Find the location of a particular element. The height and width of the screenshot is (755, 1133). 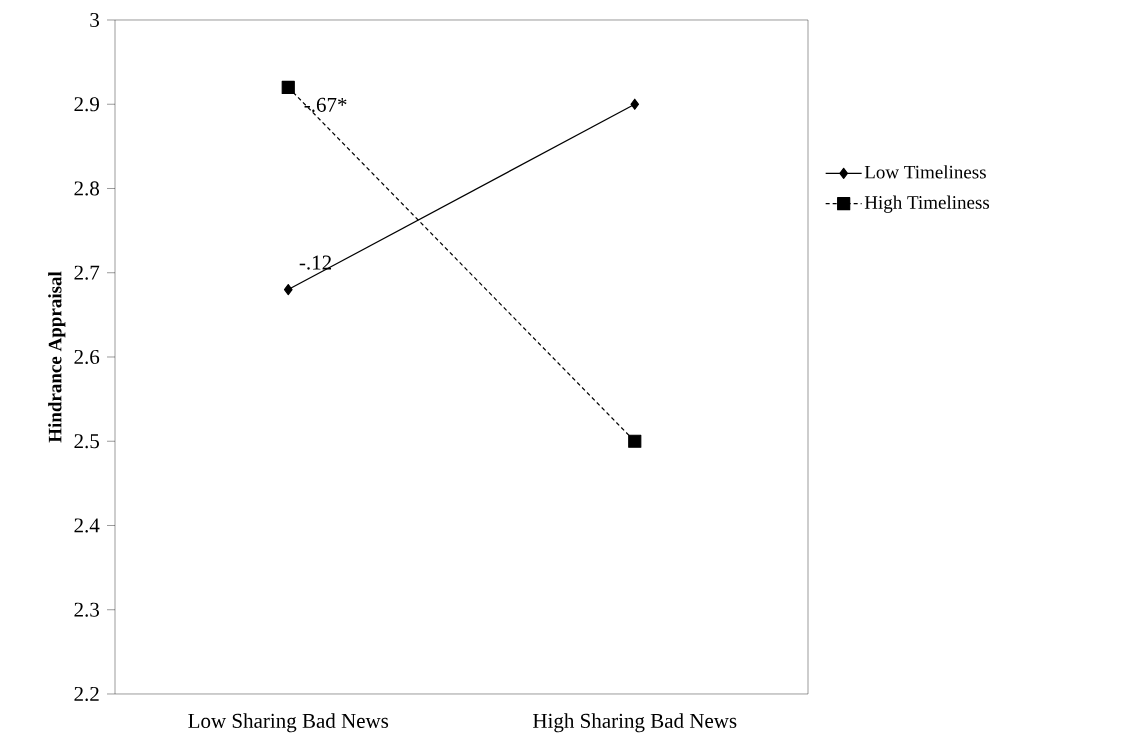

y-tick-label: 2.9 is located at coordinates (86, 104).